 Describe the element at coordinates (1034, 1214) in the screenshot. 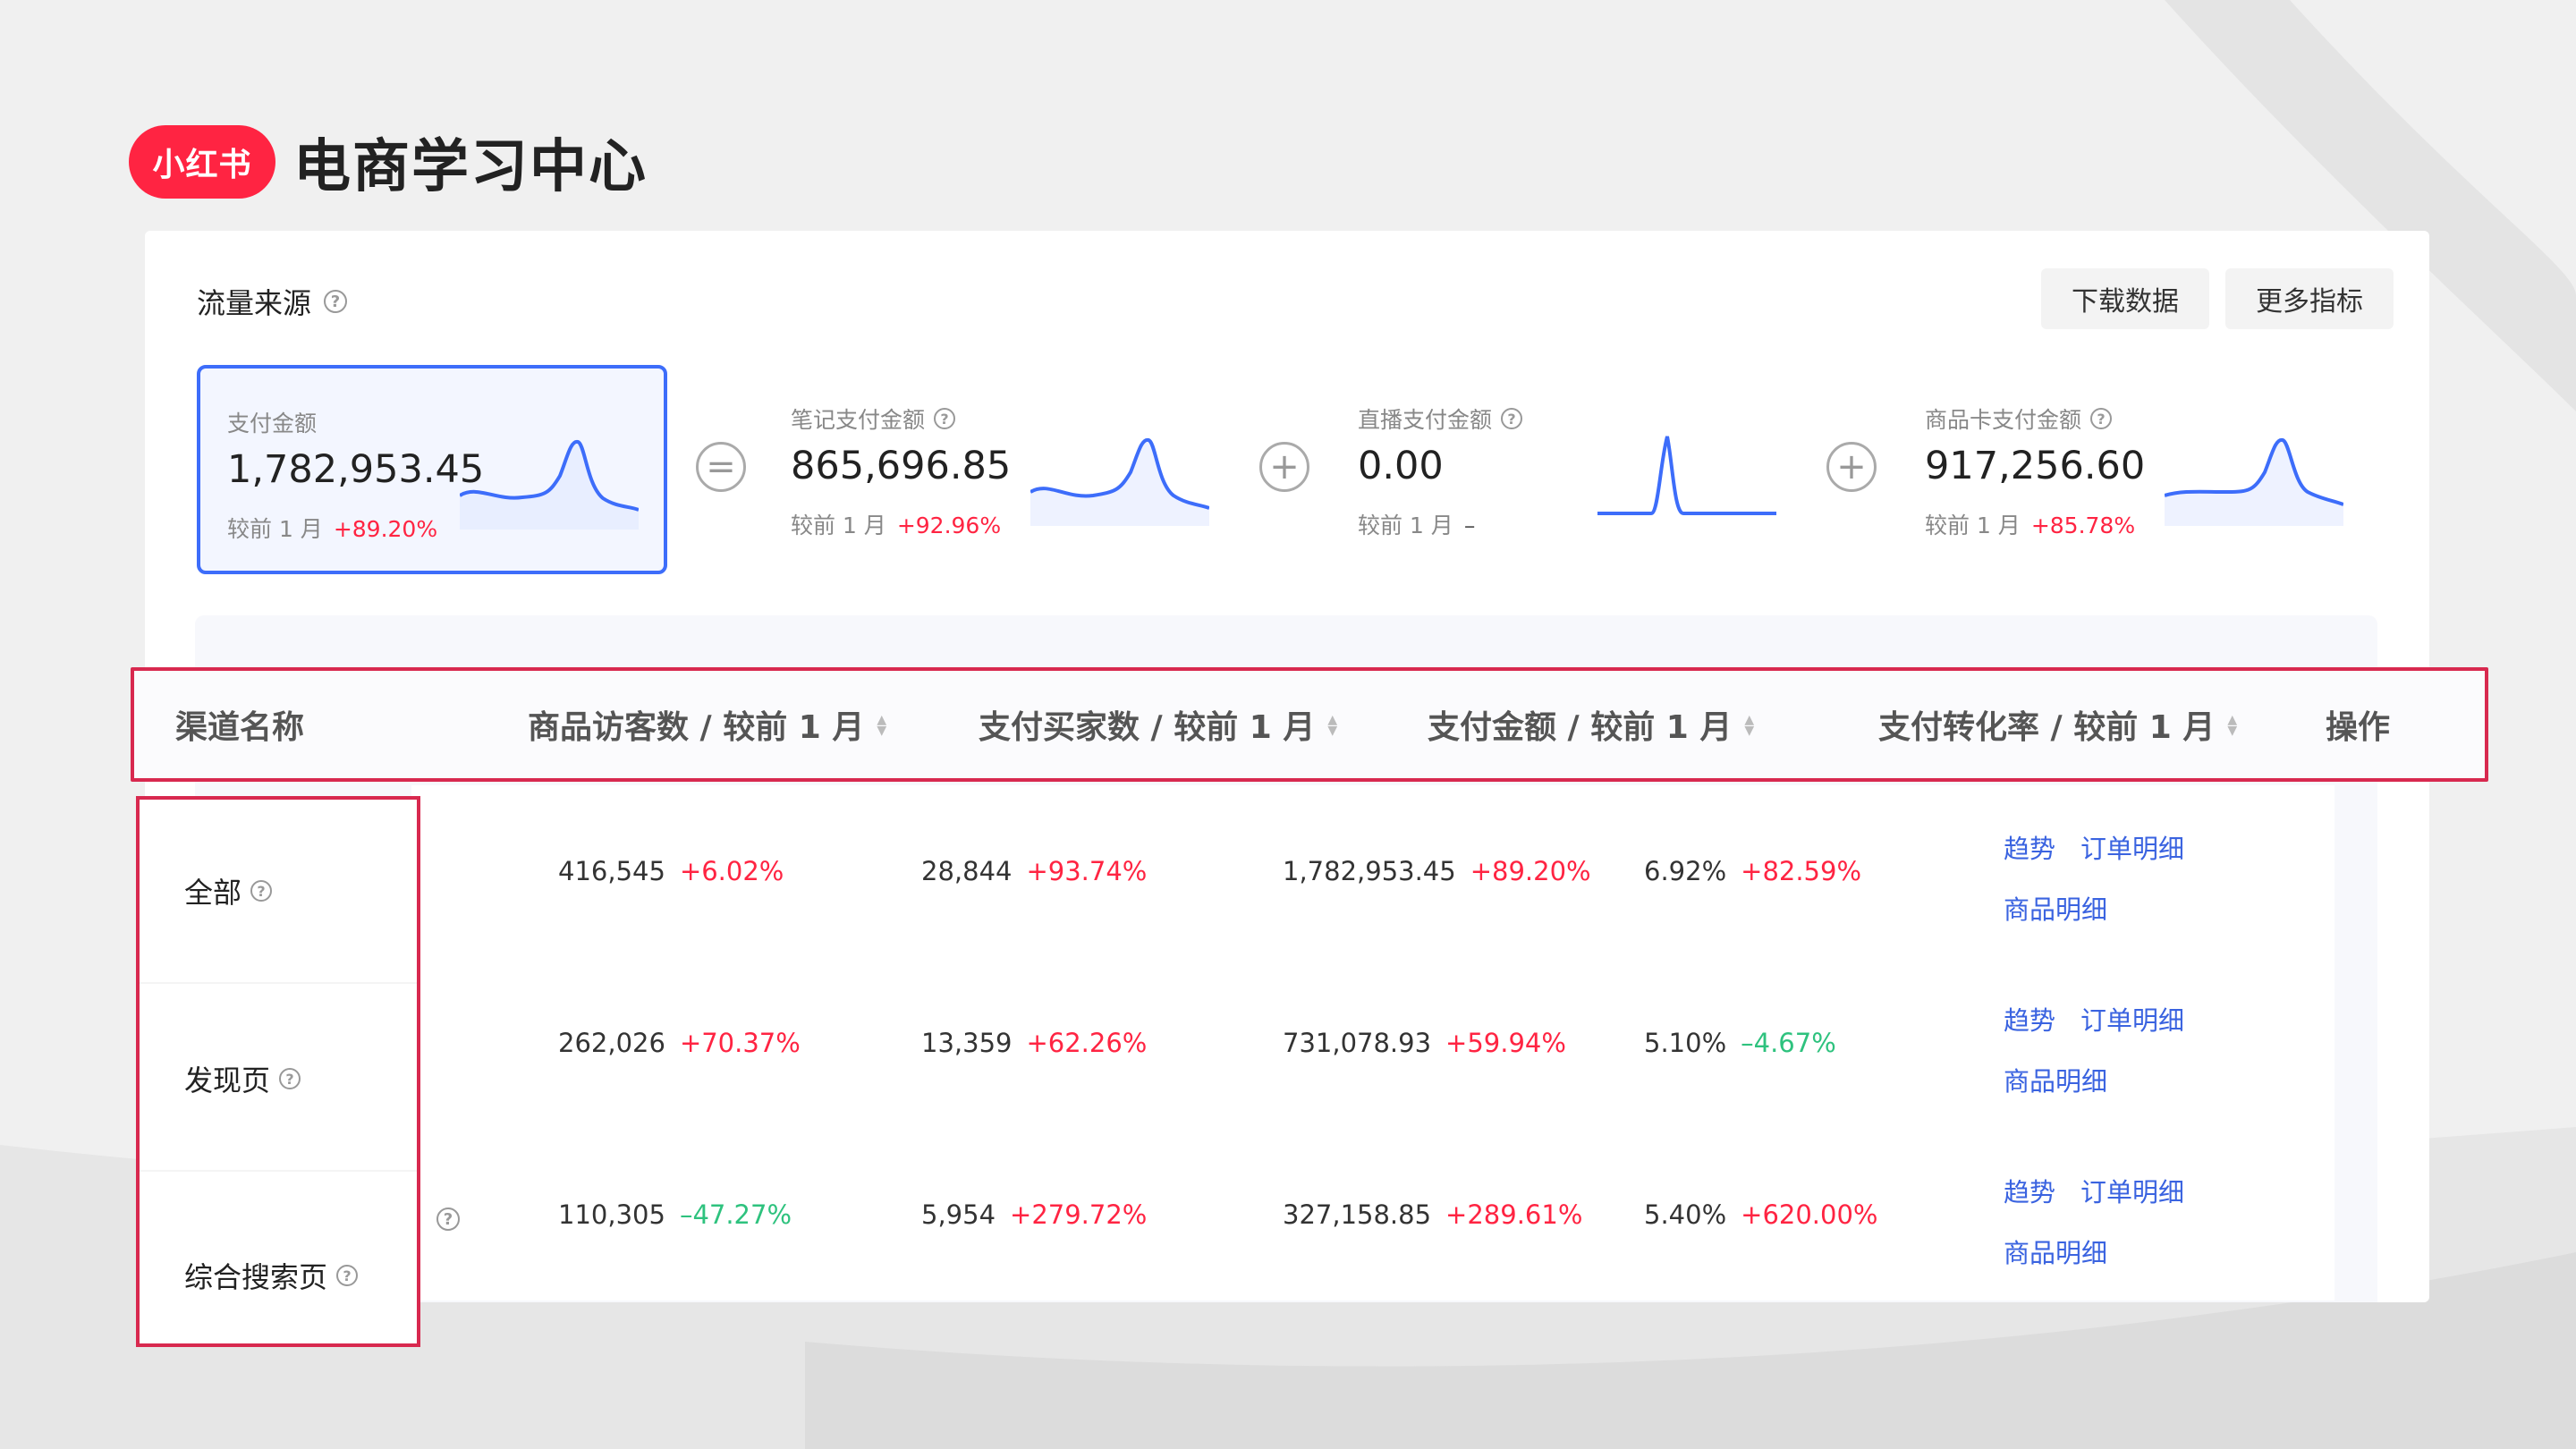

I see `buyers-cell: 5,954 +279.72%` at that location.